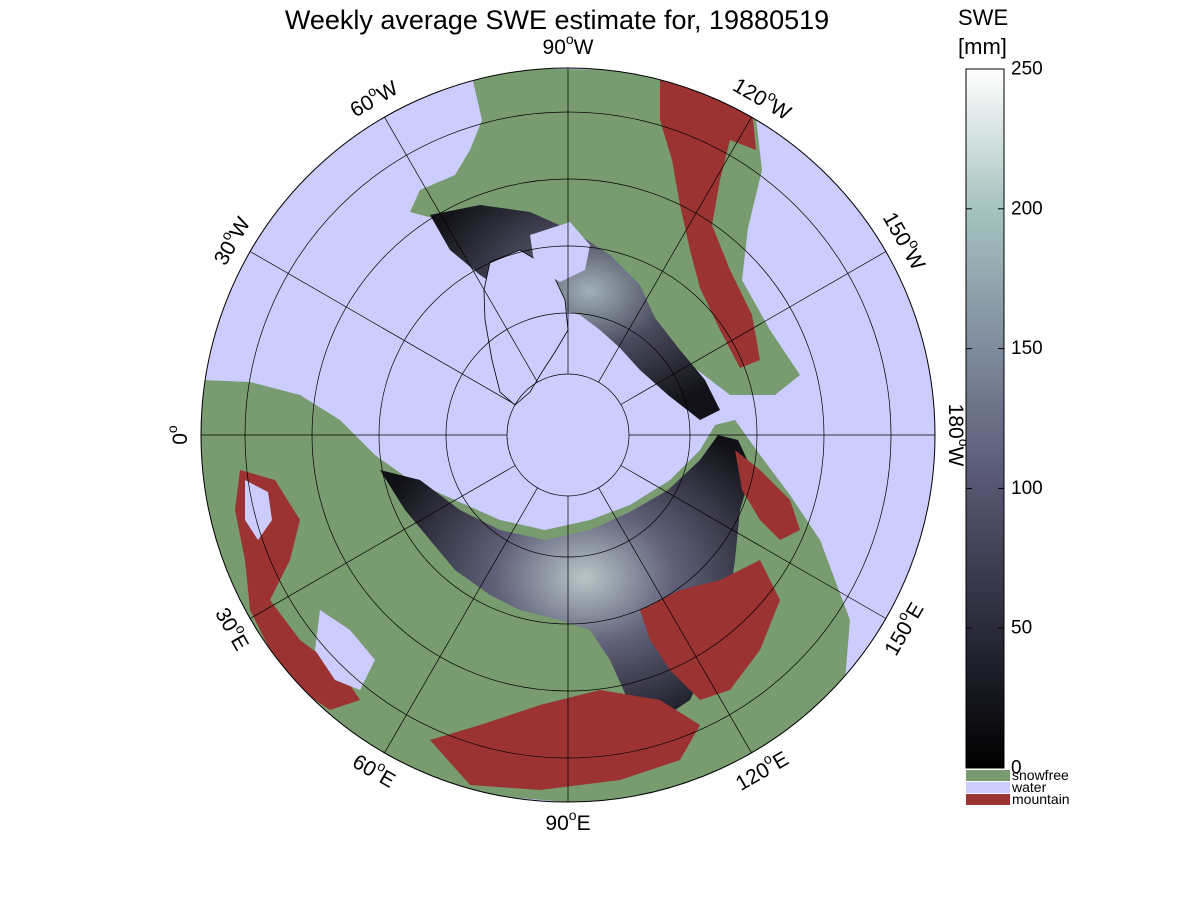 The height and width of the screenshot is (901, 1201). Describe the element at coordinates (568, 45) in the screenshot. I see `longitude-label: 90oW` at that location.